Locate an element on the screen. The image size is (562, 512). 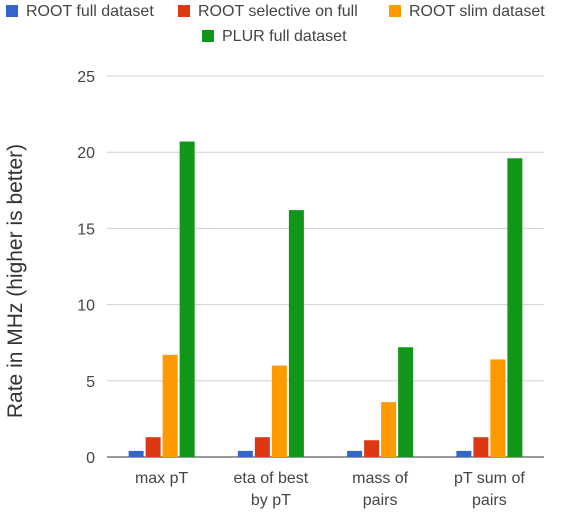
y-tick-label: 15 is located at coordinates (86, 229).